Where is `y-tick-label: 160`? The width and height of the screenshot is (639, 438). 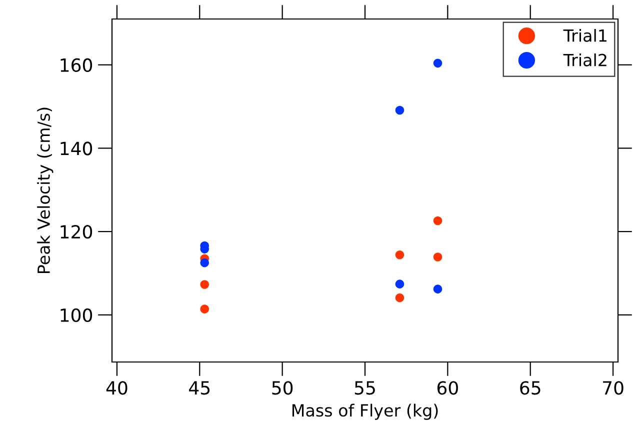 y-tick-label: 160 is located at coordinates (76, 65).